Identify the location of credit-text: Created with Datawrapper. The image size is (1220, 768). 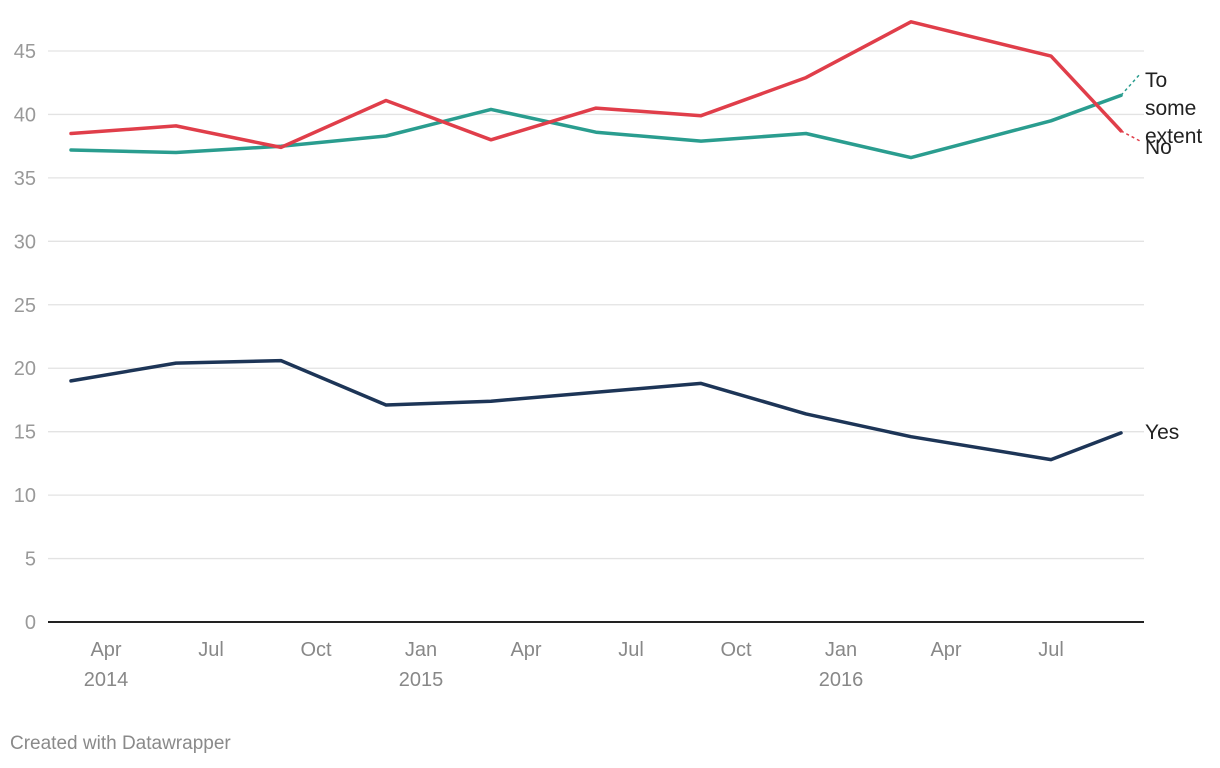
(120, 743).